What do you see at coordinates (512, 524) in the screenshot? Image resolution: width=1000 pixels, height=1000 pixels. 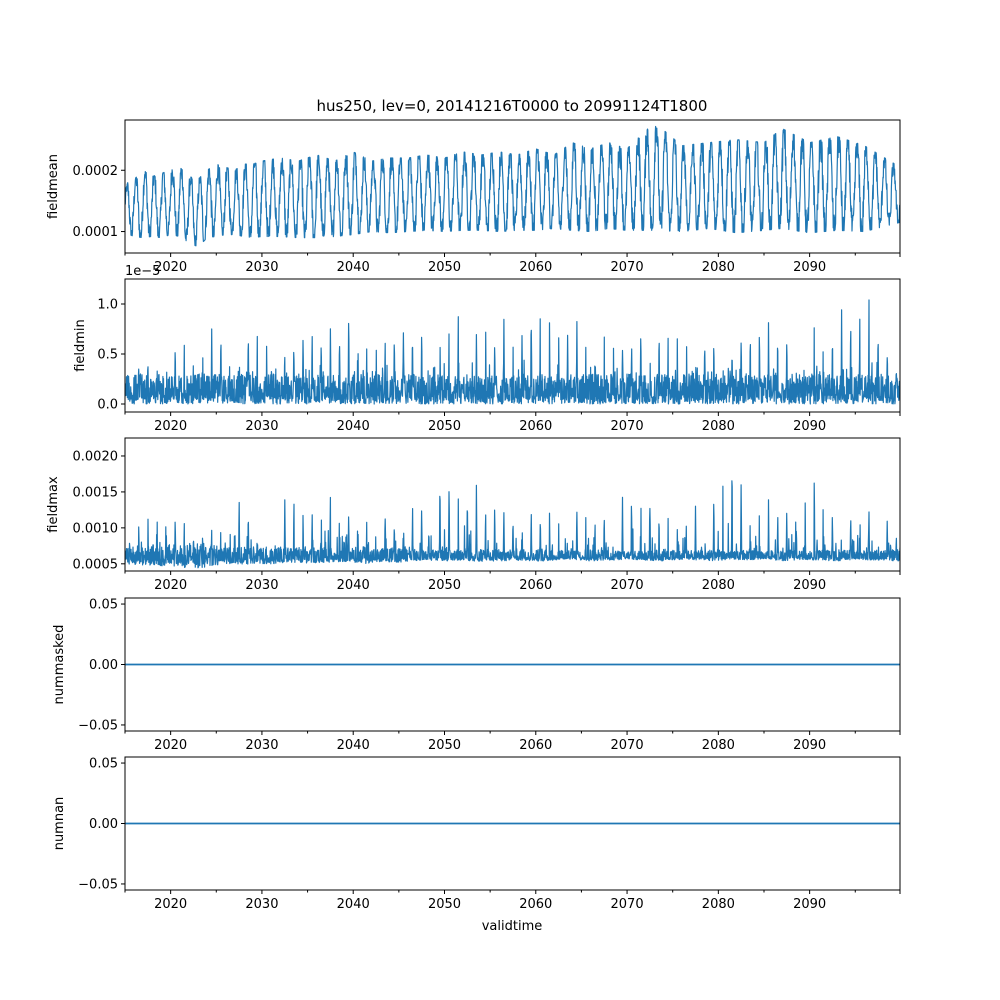 I see `series-line-fieldmax` at bounding box center [512, 524].